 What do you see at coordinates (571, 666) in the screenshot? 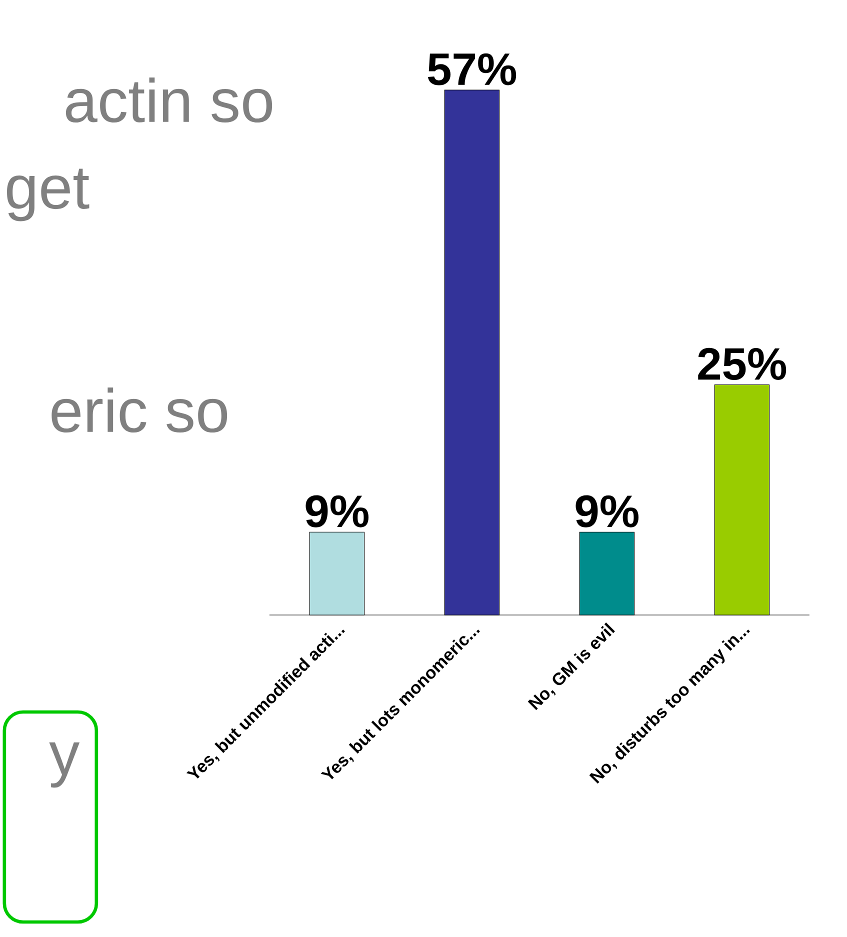
I see `x-tick-label: No, GM is evil` at bounding box center [571, 666].